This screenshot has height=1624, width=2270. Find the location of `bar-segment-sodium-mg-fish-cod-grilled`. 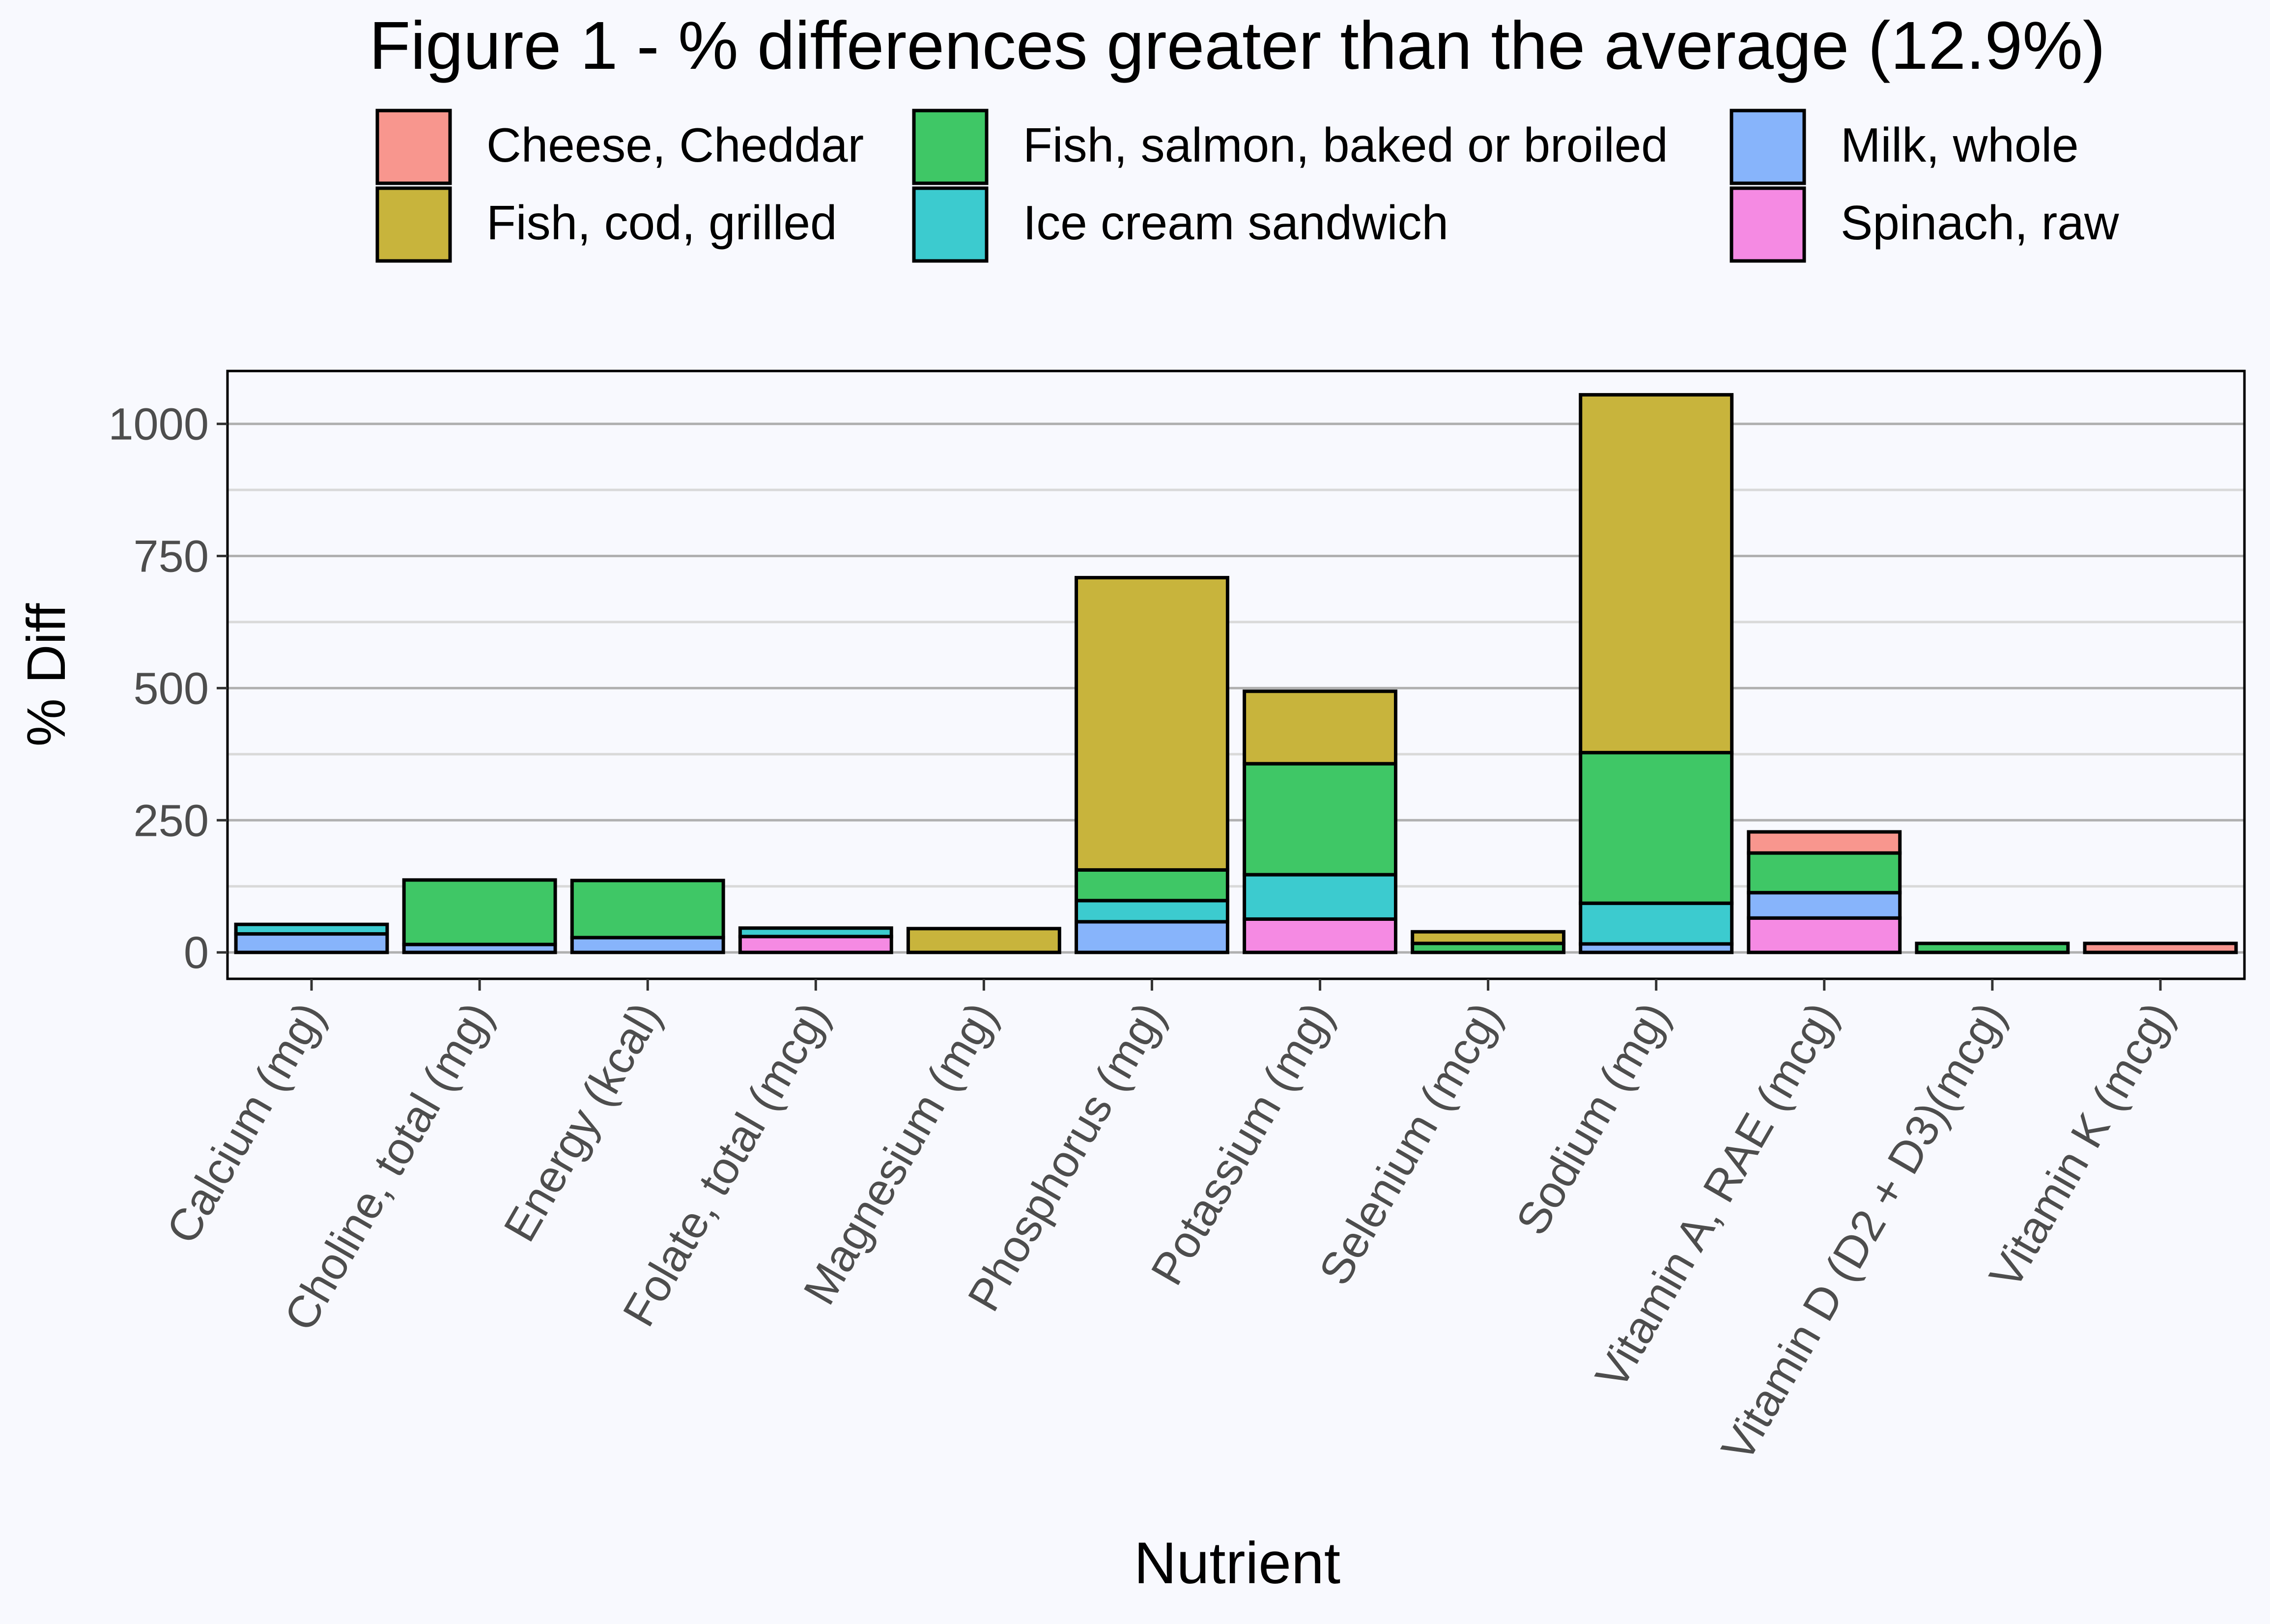

bar-segment-sodium-mg-fish-cod-grilled is located at coordinates (1656, 574).